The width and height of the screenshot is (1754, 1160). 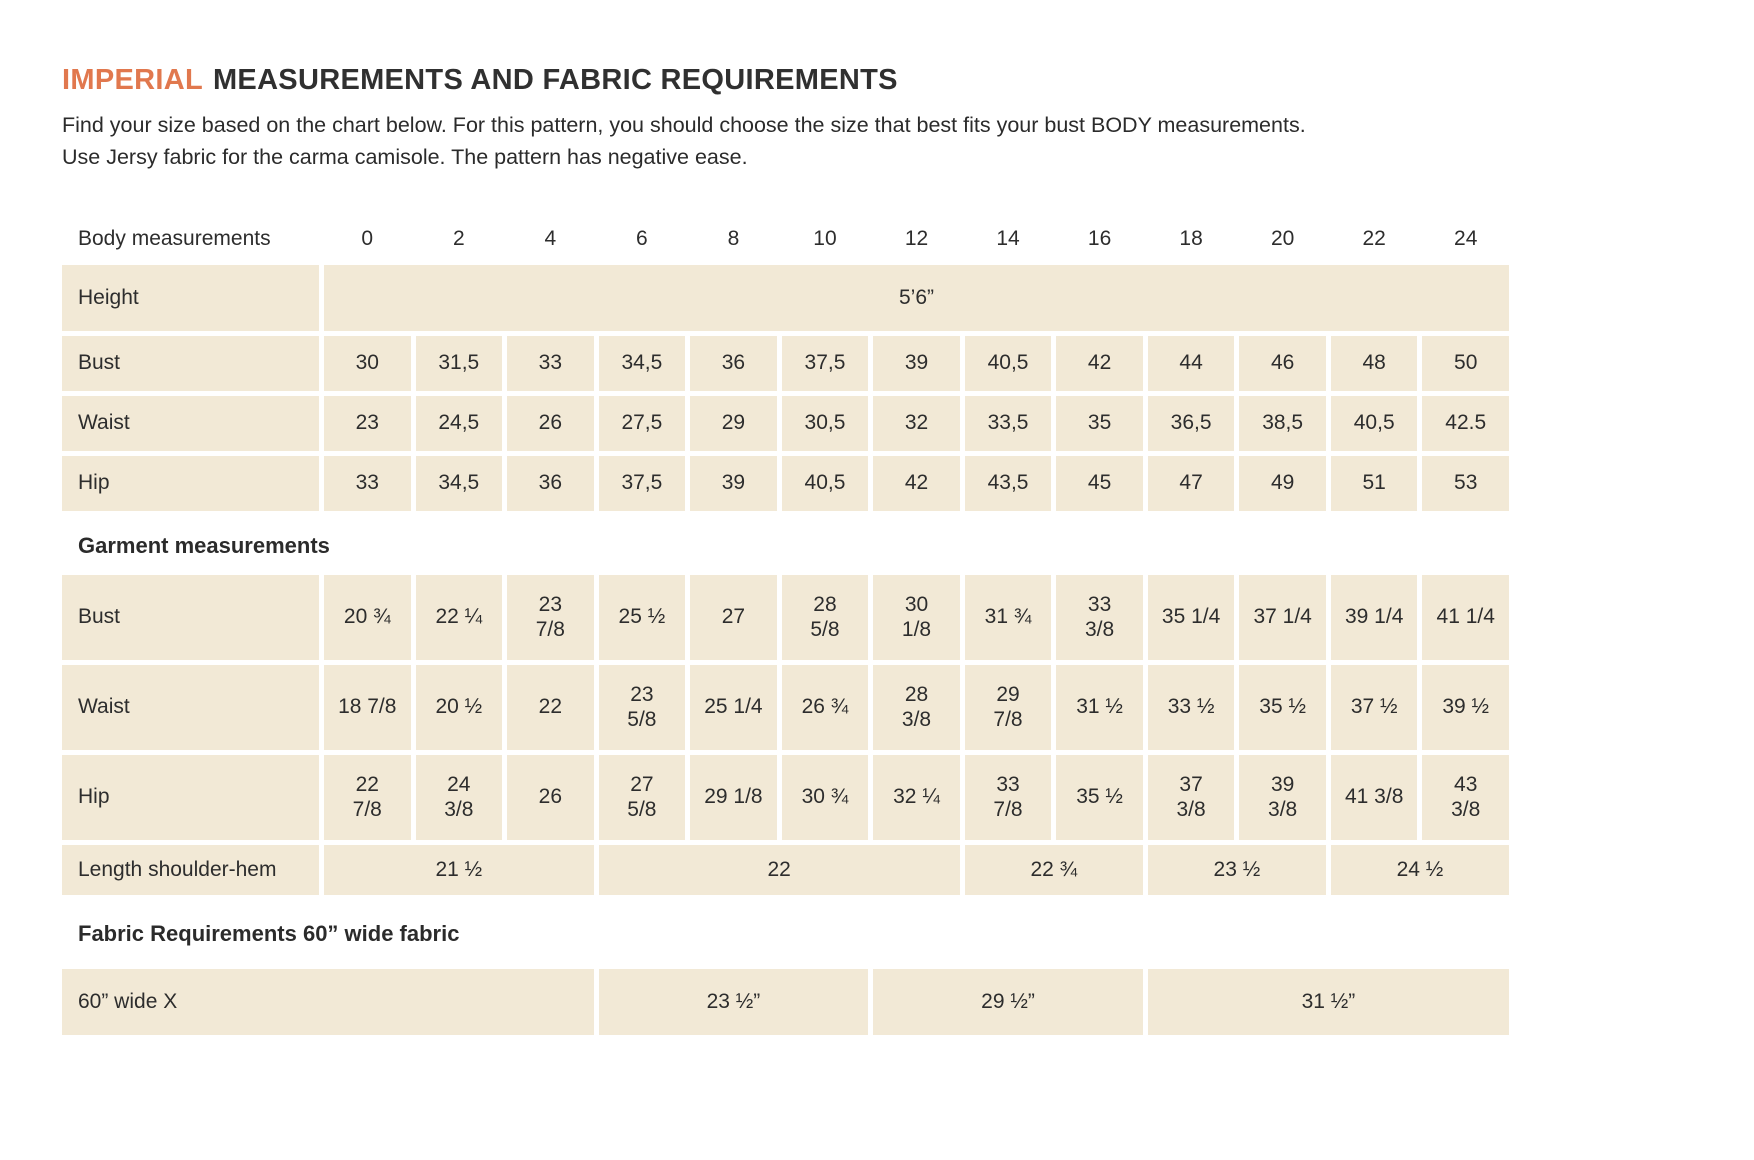 What do you see at coordinates (1008, 1001) in the screenshot?
I see `fabric-merged-value-cell: 29 ½”` at bounding box center [1008, 1001].